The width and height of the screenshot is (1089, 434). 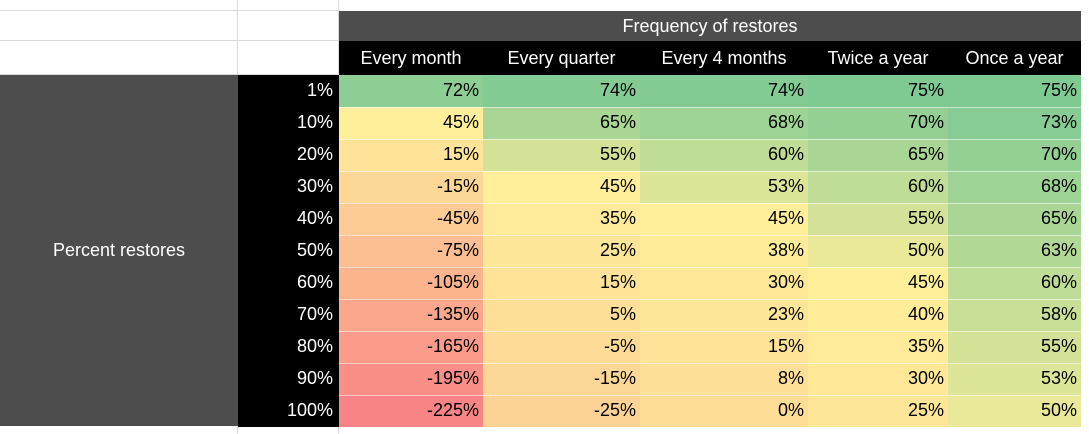 I want to click on percent-restores-label: Percent restores, so click(x=119, y=250).